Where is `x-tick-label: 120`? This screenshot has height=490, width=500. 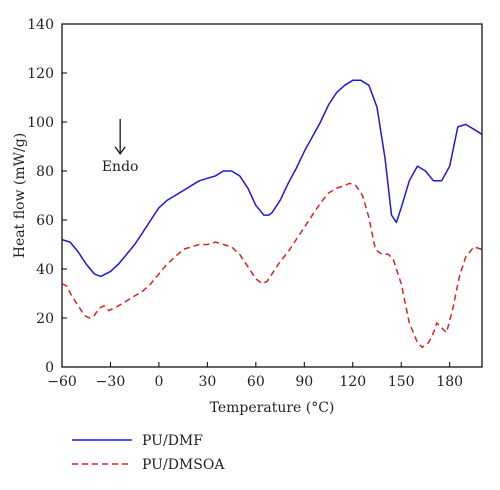
x-tick-label: 120 is located at coordinates (352, 382).